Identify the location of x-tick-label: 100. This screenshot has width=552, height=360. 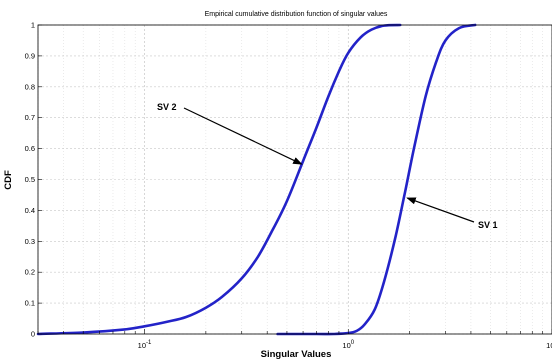
(348, 345).